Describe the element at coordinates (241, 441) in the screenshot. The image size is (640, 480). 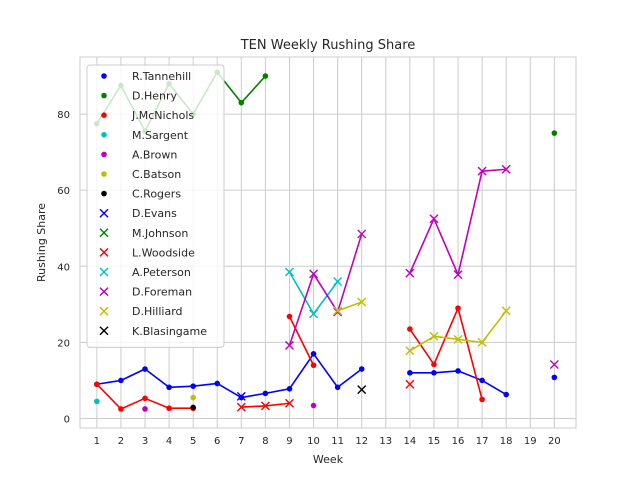
I see `x-tick-label: 7` at that location.